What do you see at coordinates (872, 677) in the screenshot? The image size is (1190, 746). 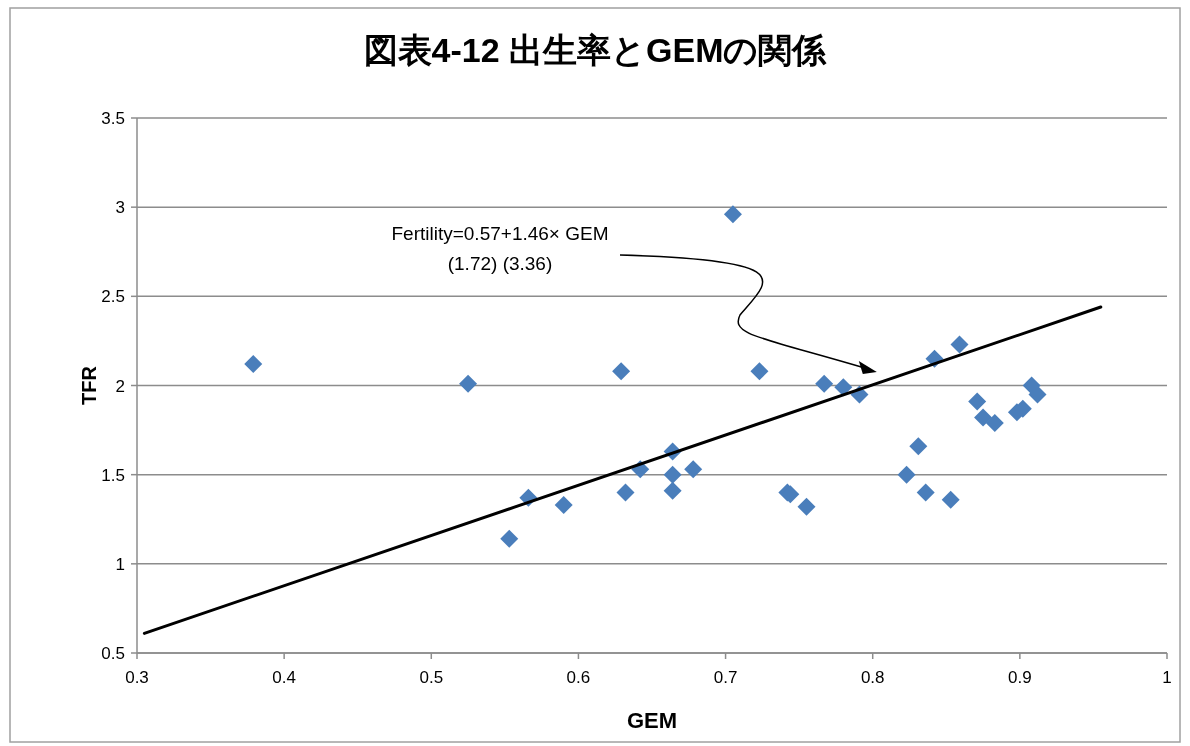 I see `x-tick-label: 0.8` at bounding box center [872, 677].